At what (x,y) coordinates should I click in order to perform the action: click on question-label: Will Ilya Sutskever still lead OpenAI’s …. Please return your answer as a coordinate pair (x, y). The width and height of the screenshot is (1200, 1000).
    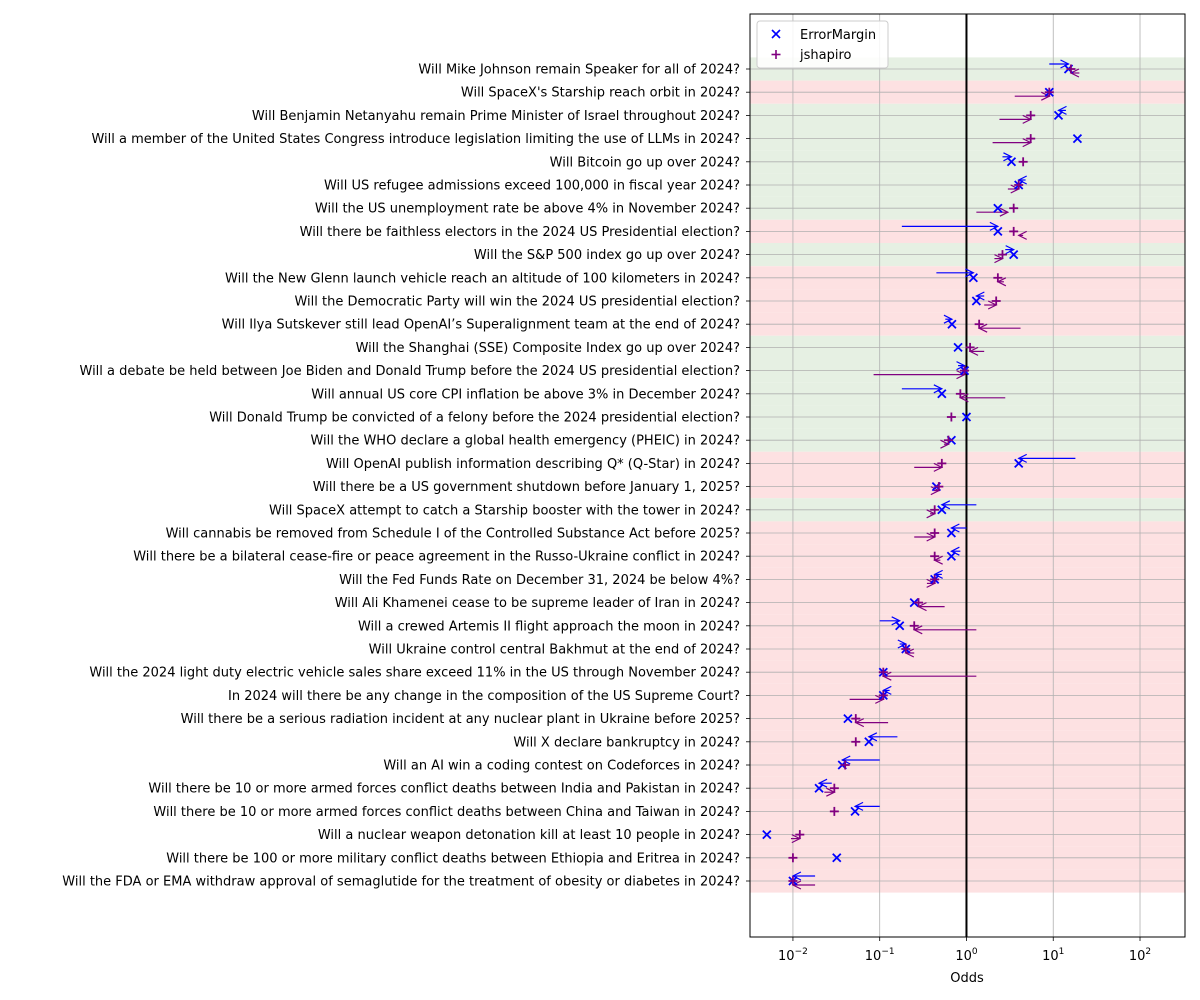
    Looking at the image, I should click on (481, 325).